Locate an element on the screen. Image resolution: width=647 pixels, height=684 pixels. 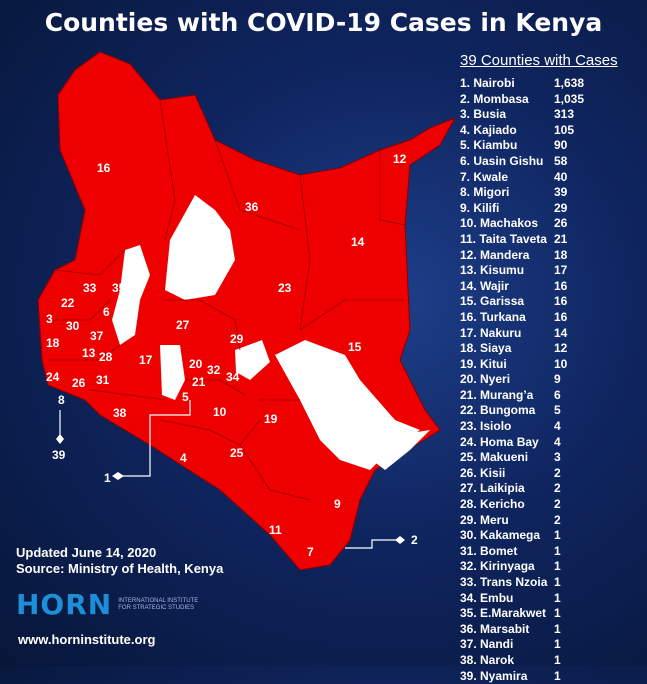
tharaka-region is located at coordinates (252, 360).